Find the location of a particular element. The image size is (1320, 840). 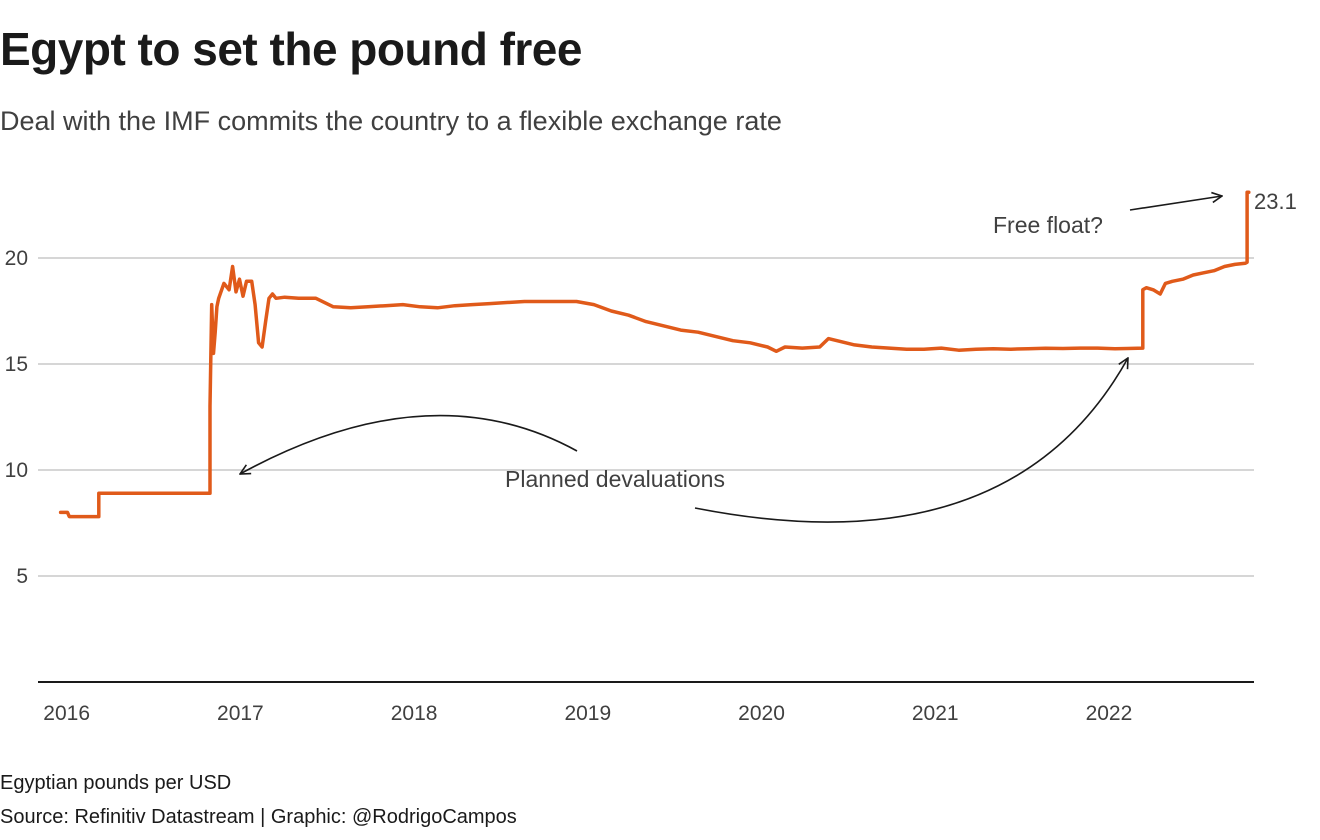

x-axis: 2016 2017 2018 2019 2020 2021 2022 is located at coordinates (587, 713).